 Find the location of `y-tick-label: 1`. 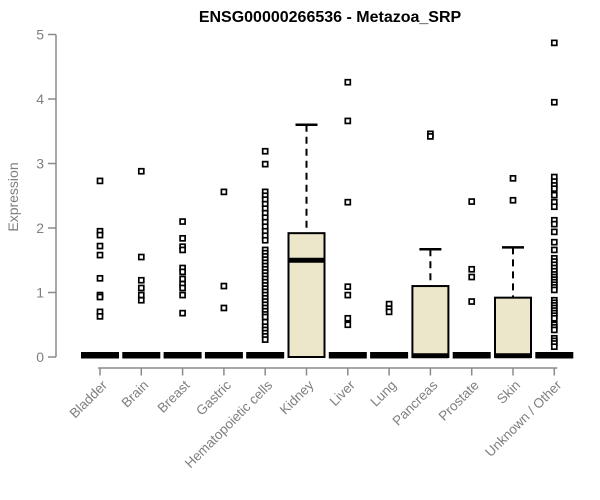

y-tick-label: 1 is located at coordinates (40, 293).